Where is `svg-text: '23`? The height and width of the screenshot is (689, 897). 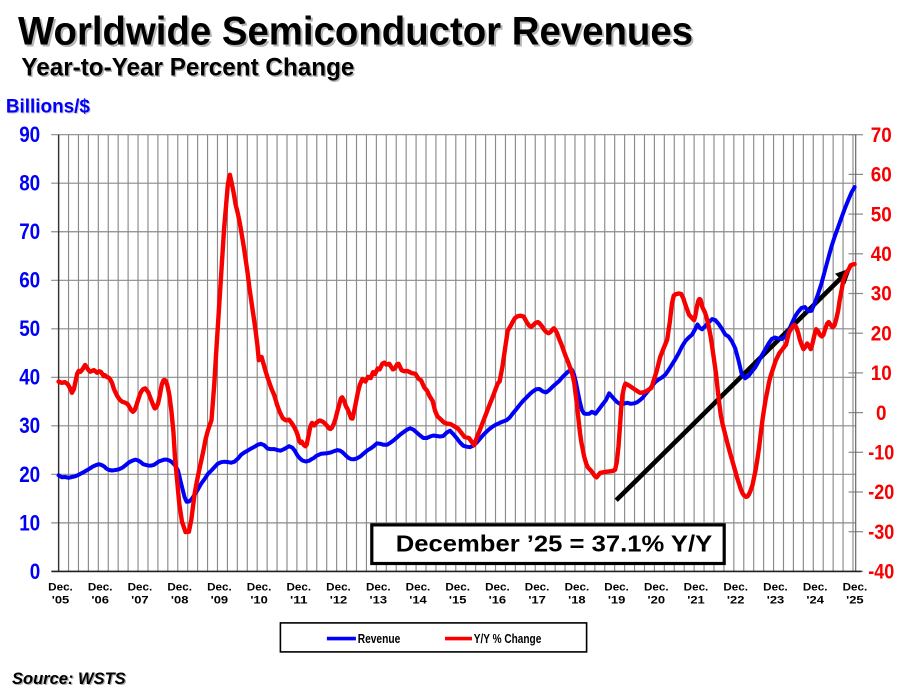 svg-text: '23 is located at coordinates (776, 601).